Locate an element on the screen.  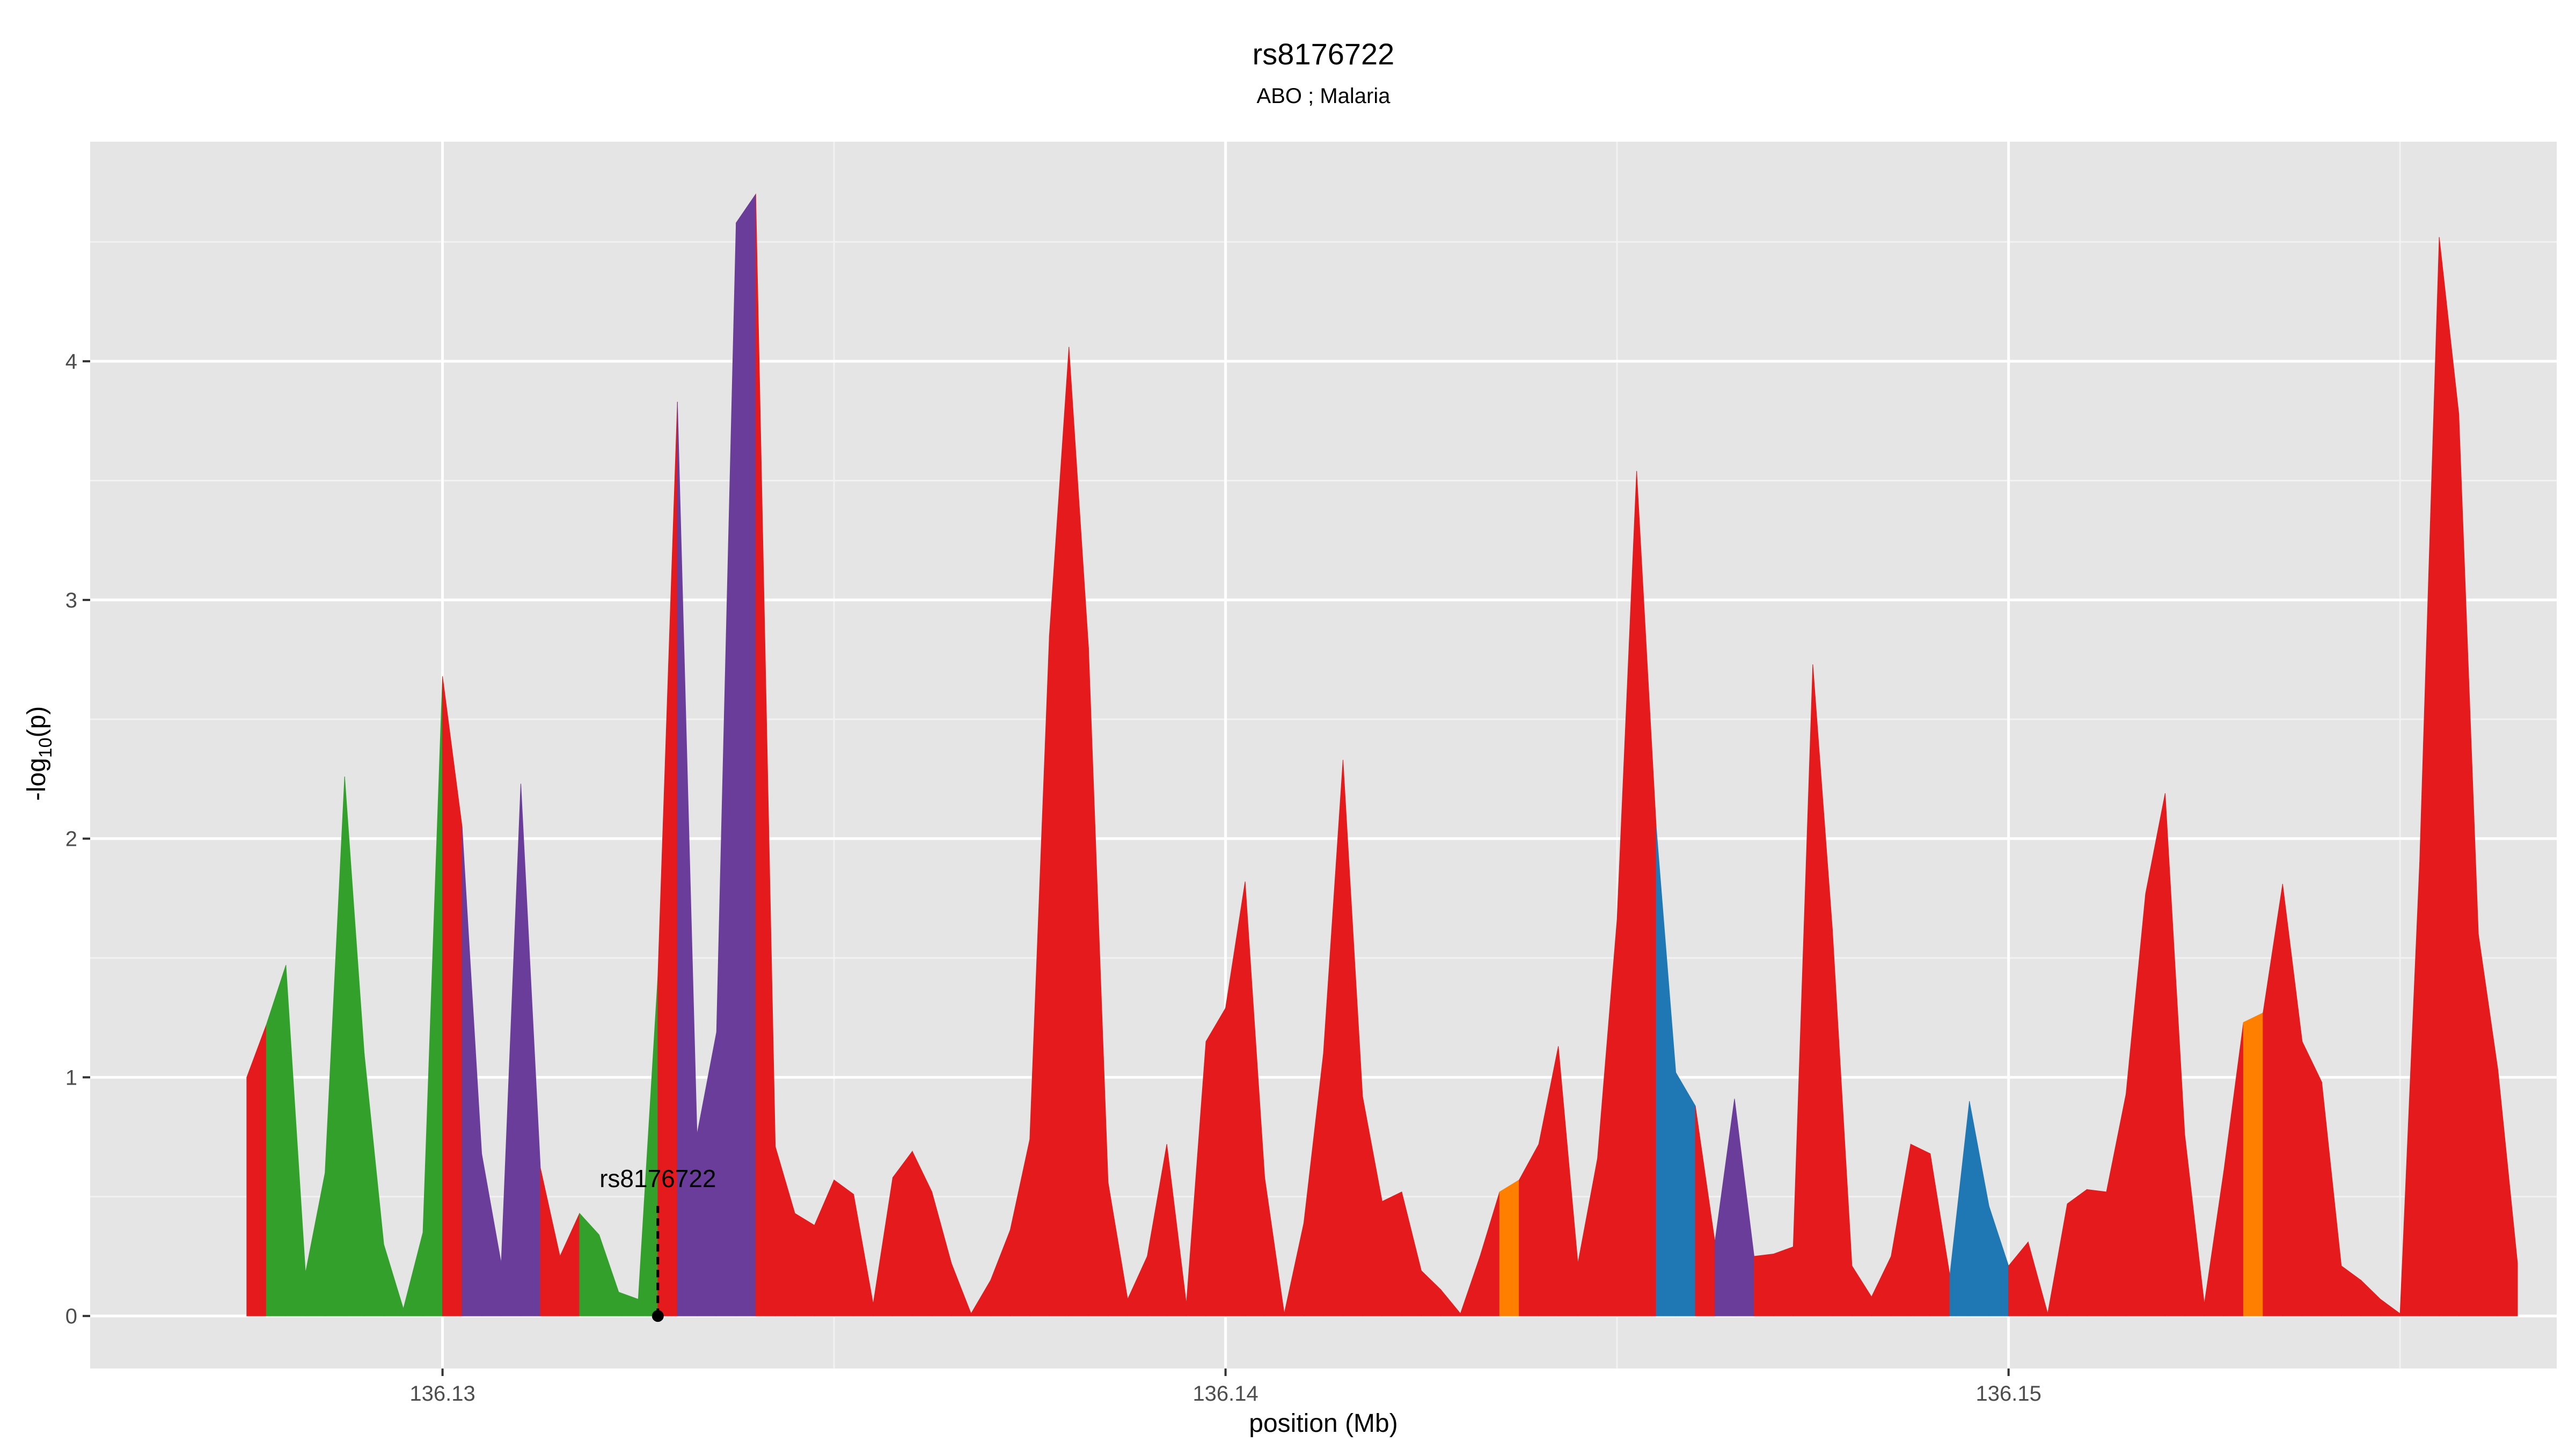
chart-title: rs8176722 is located at coordinates (1324, 54).